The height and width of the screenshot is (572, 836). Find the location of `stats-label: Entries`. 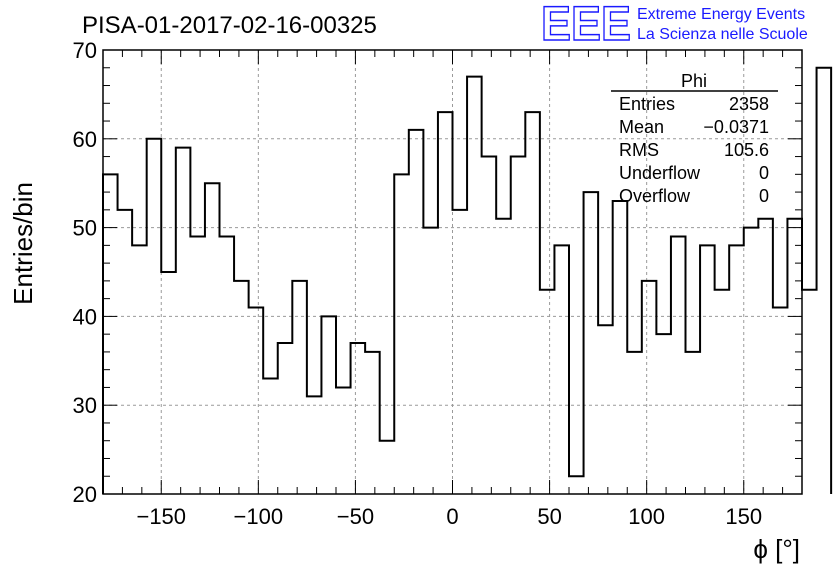

stats-label: Entries is located at coordinates (647, 104).